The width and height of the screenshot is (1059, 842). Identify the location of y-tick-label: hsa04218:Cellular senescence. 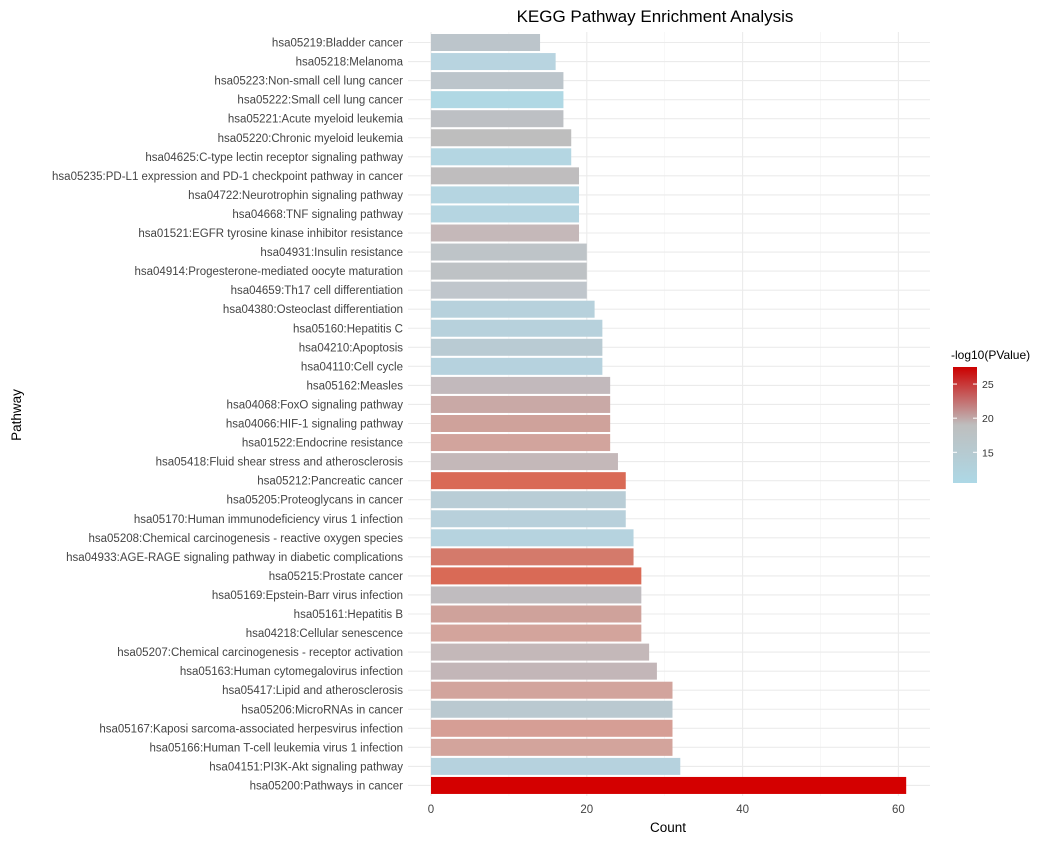
(324, 634).